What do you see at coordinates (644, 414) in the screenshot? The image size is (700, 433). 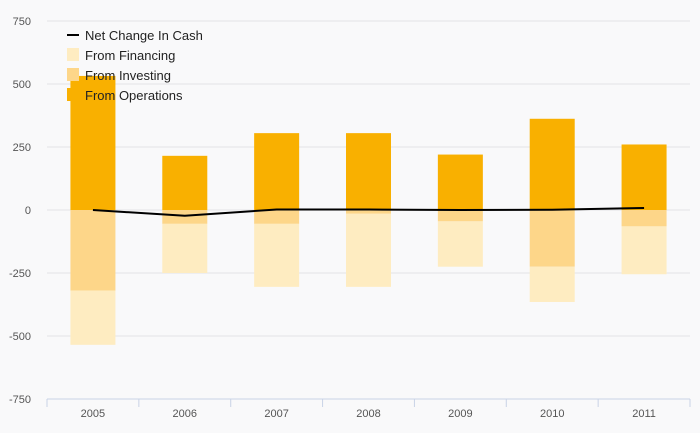 I see `x-tick-label: 2011` at bounding box center [644, 414].